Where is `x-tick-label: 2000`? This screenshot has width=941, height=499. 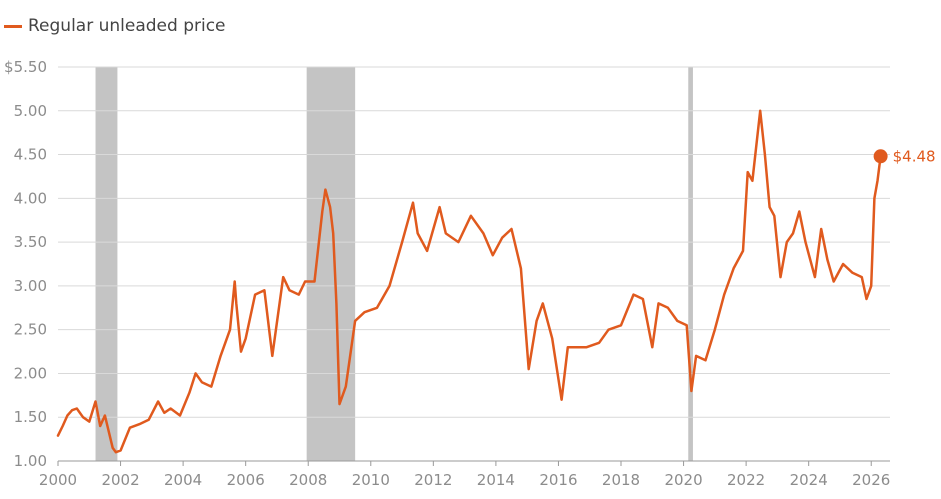 x-tick-label: 2000 is located at coordinates (58, 480).